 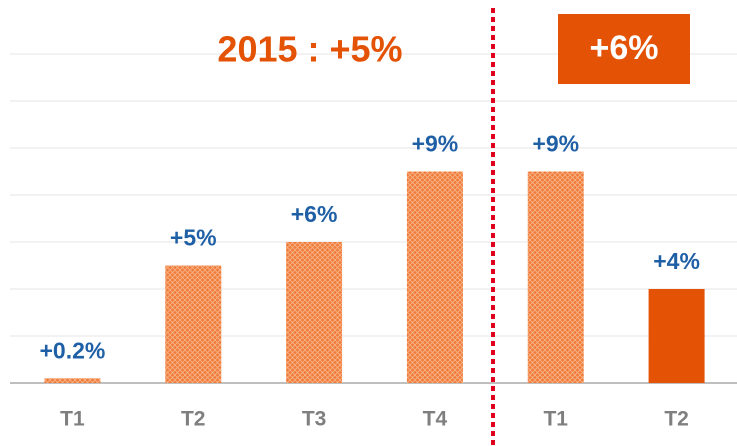 What do you see at coordinates (309, 49) in the screenshot?
I see `annotation: 2015 : +5%` at bounding box center [309, 49].